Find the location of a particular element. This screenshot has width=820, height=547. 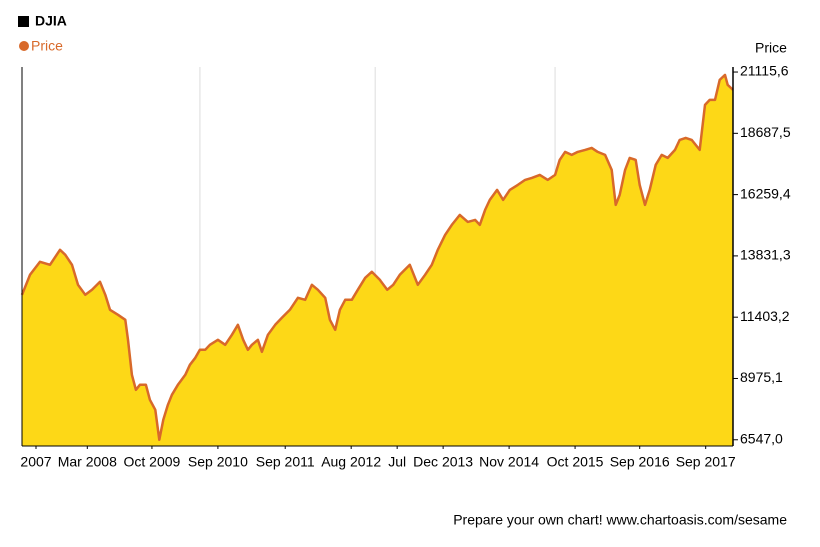

legend-title: DJIA is located at coordinates (51, 21).